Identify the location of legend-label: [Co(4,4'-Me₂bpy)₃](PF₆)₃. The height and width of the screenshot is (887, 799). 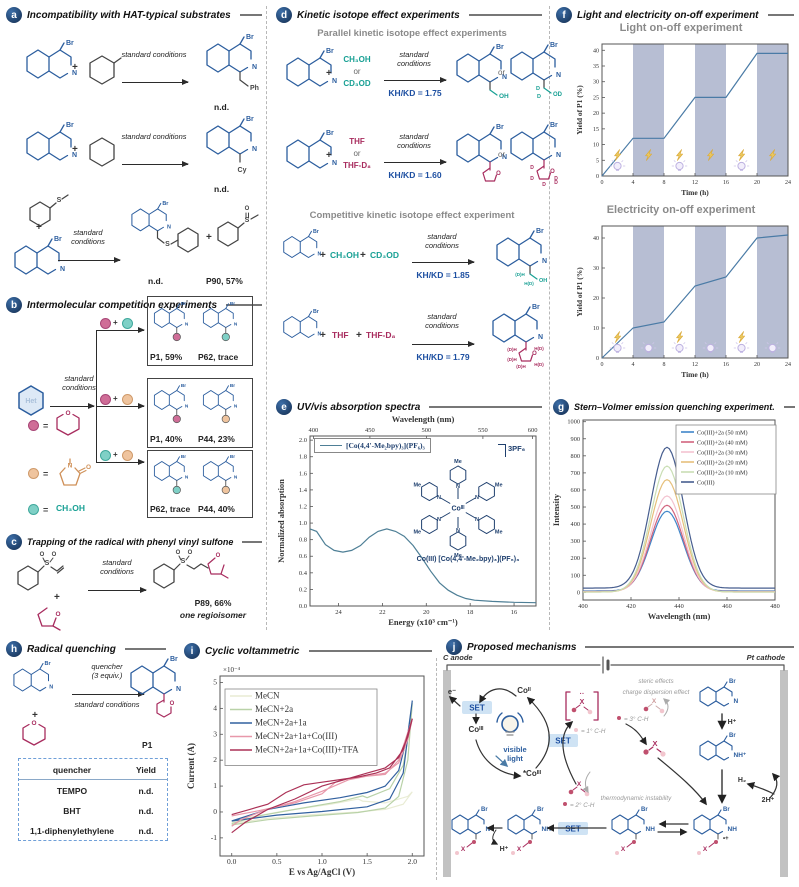
(385, 445).